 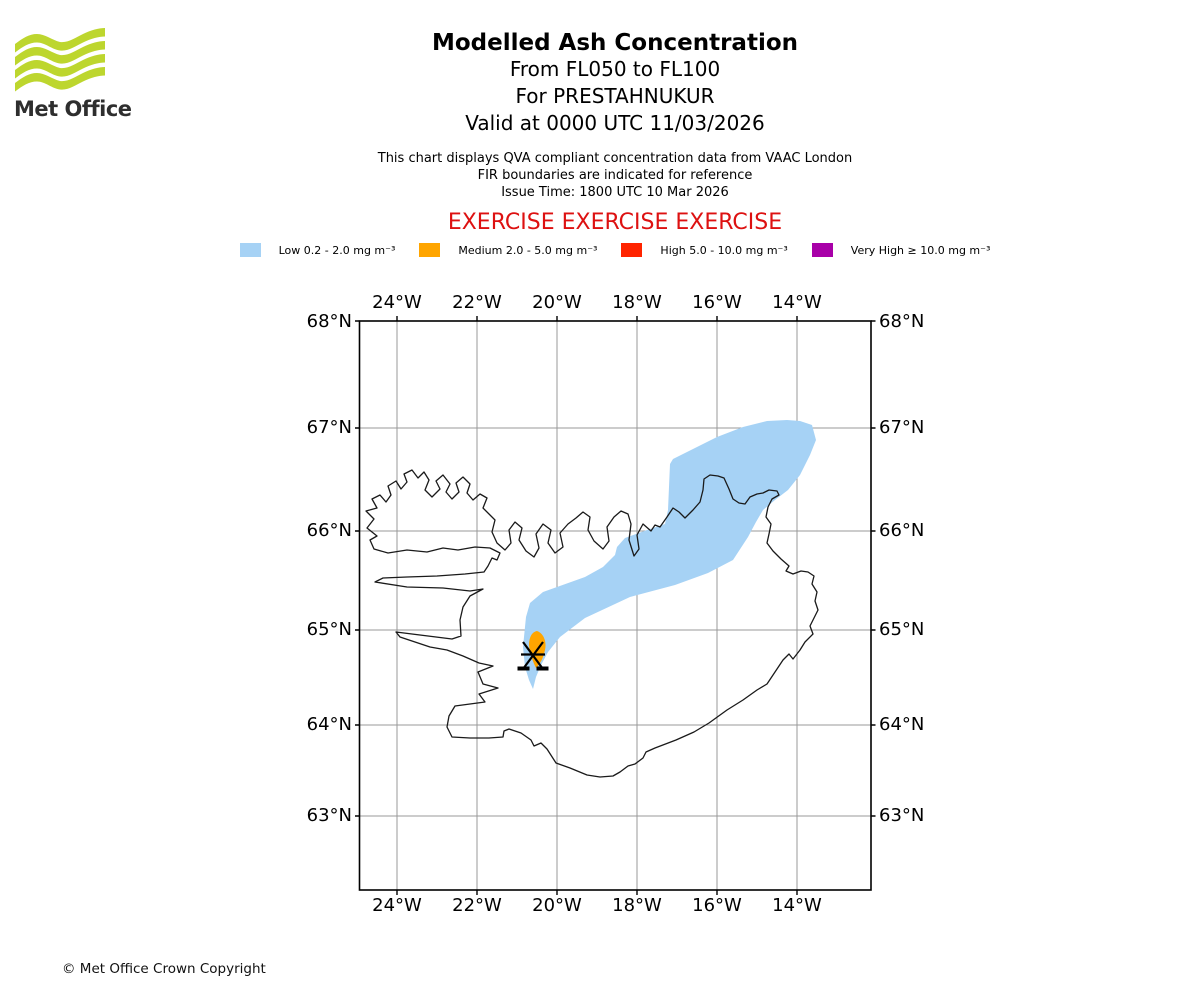 I want to click on ash-plume-low, so click(x=669, y=554).